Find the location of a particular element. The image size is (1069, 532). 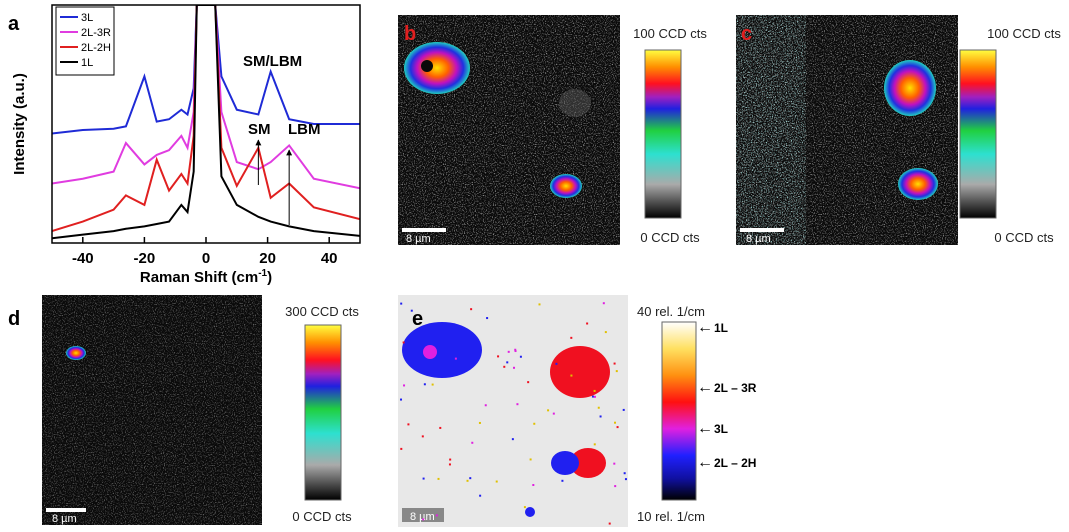

x-tick-label: -40 is located at coordinates (83, 258).